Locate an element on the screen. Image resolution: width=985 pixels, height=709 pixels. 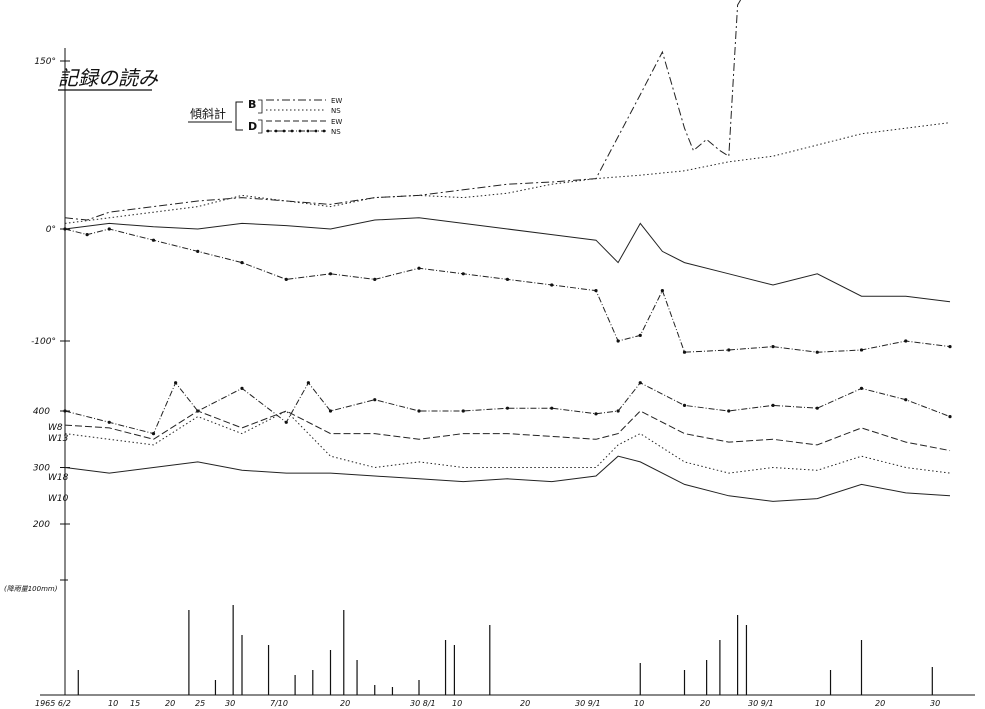
well-label-w13: W13 is located at coordinates (58, 439).